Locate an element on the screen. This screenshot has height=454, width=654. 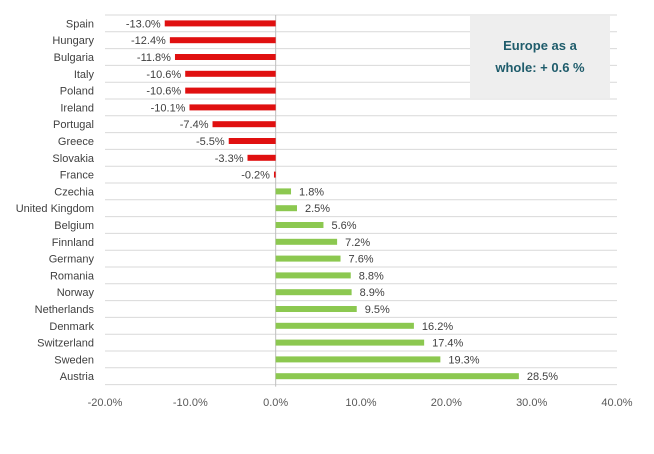
data-label: -10.1% is located at coordinates (168, 108).